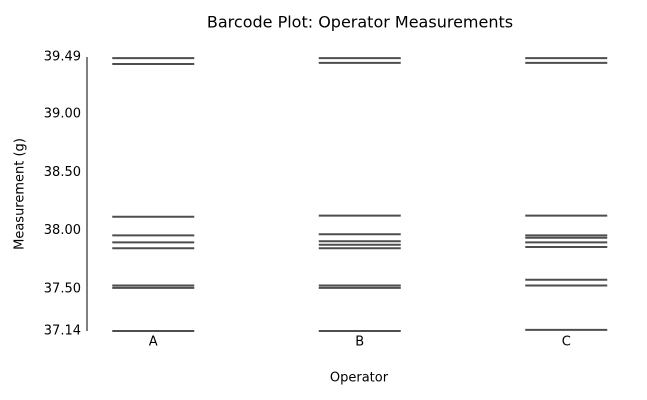 The height and width of the screenshot is (400, 647). Describe the element at coordinates (359, 378) in the screenshot. I see `x-axis-label: Operator` at that location.